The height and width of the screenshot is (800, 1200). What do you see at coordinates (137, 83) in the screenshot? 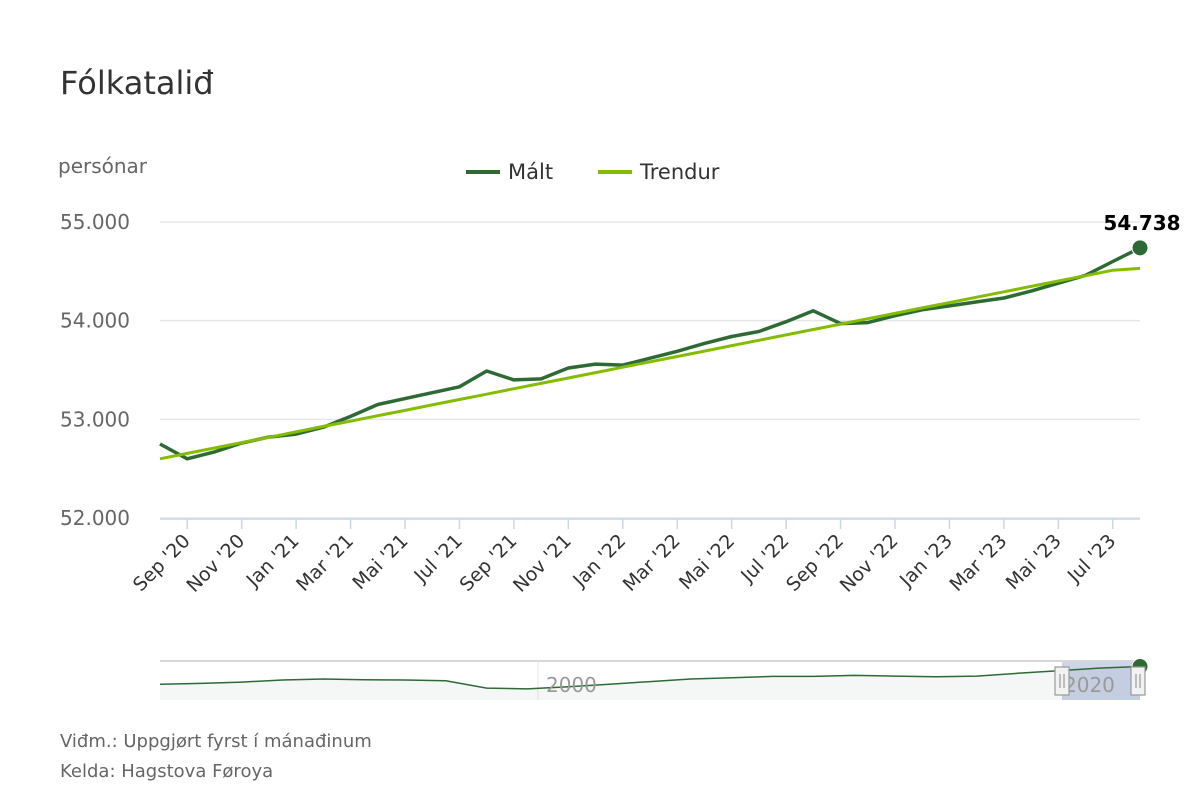
I see `chart-title: Fólkataliđ` at bounding box center [137, 83].